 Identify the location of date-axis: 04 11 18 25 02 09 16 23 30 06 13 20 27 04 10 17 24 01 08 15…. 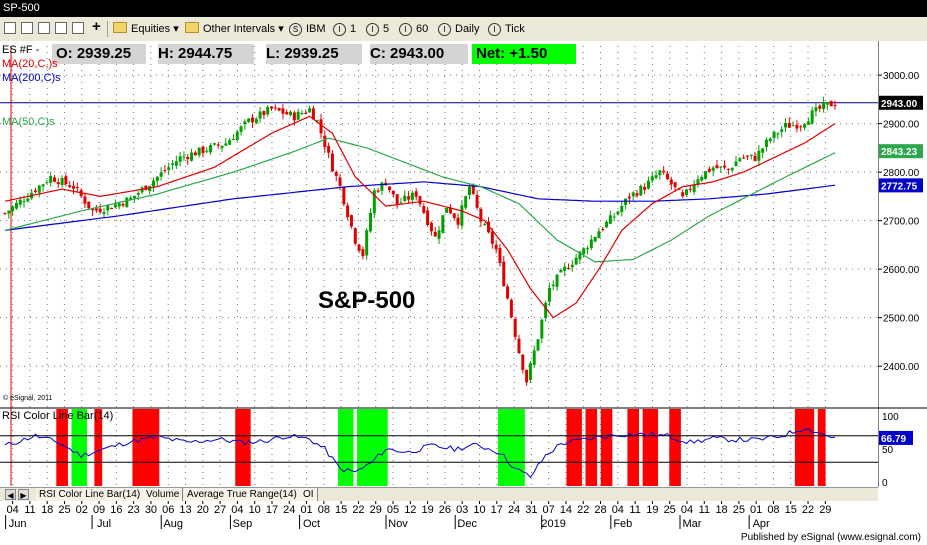
(463, 516).